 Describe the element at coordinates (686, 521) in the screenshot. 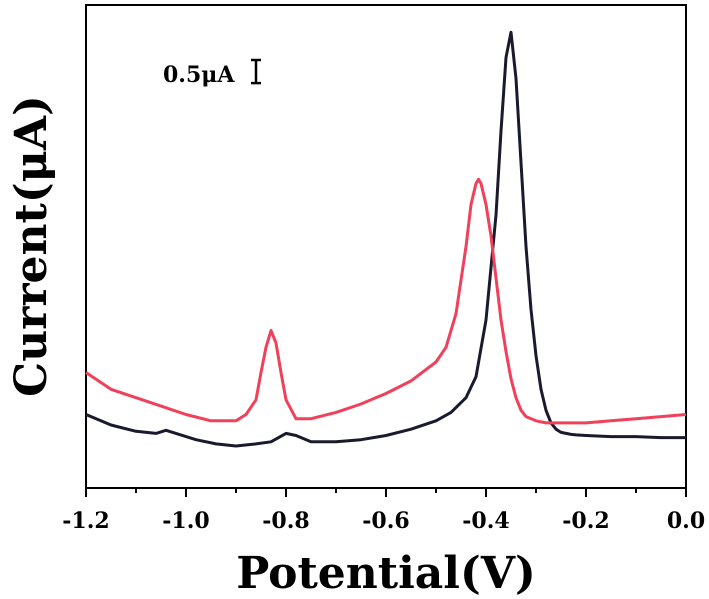

I see `x-tick-label: 0.0` at that location.